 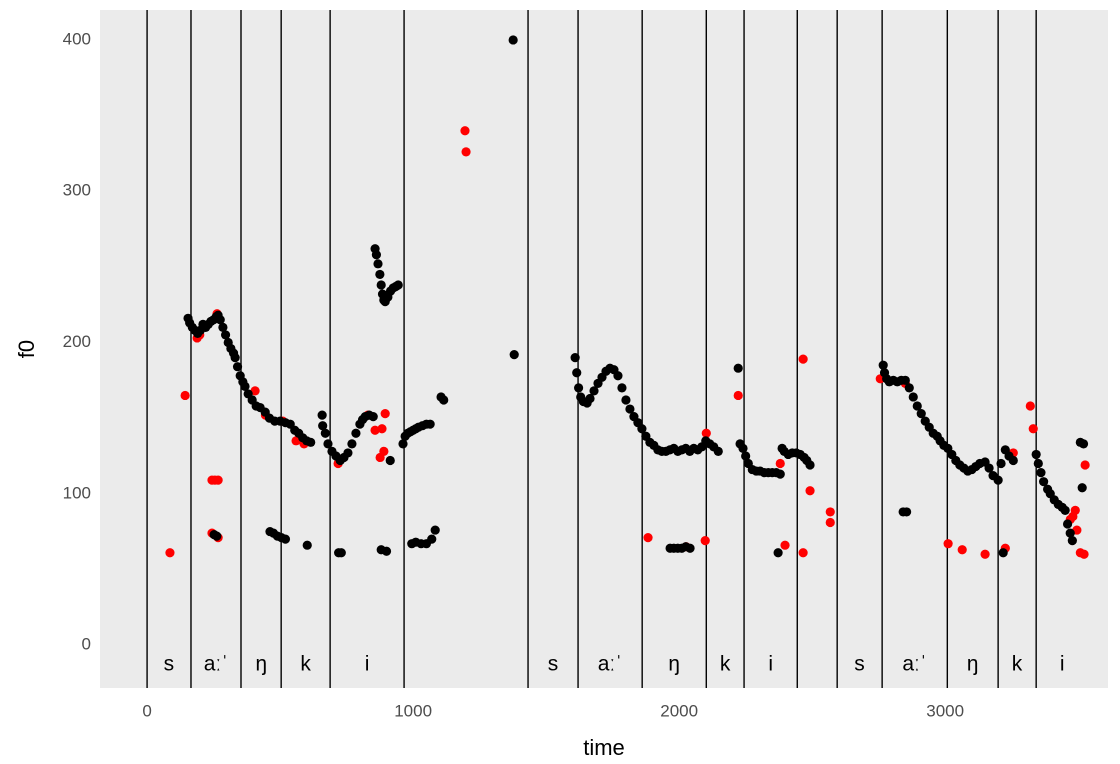 What do you see at coordinates (945, 710) in the screenshot?
I see `x-tick-label: 3000` at bounding box center [945, 710].